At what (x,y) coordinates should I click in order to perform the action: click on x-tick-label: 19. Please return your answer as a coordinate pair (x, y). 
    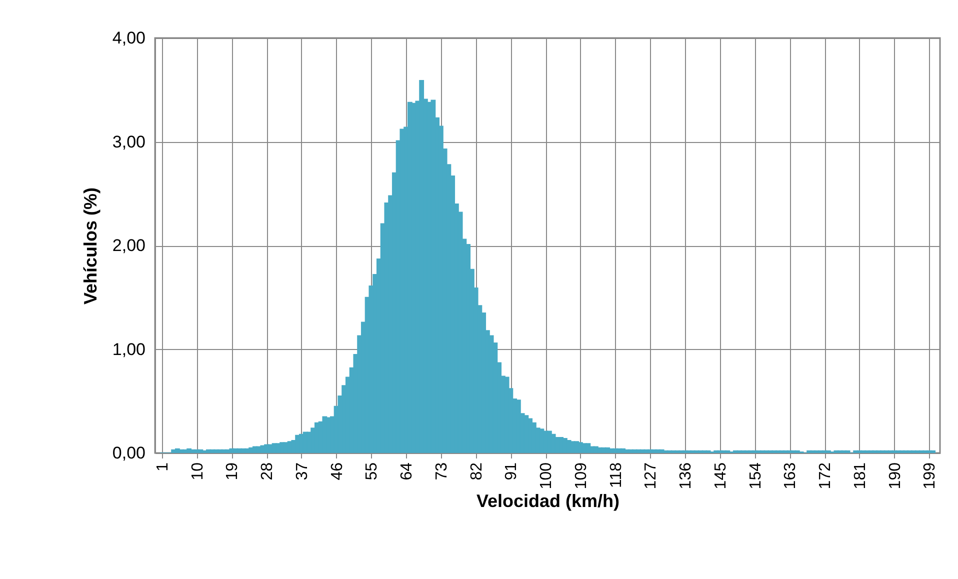
    Looking at the image, I should click on (233, 471).